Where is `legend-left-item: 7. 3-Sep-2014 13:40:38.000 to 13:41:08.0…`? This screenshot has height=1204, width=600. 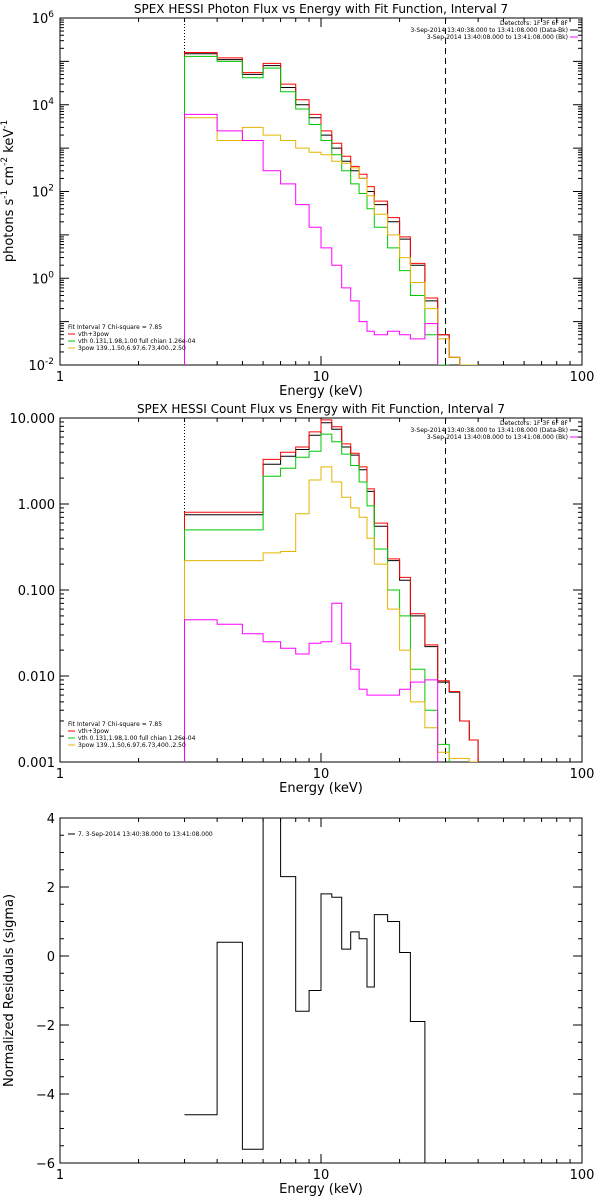
legend-left-item: 7. 3-Sep-2014 13:40:38.000 to 13:41:08.0… is located at coordinates (145, 834).